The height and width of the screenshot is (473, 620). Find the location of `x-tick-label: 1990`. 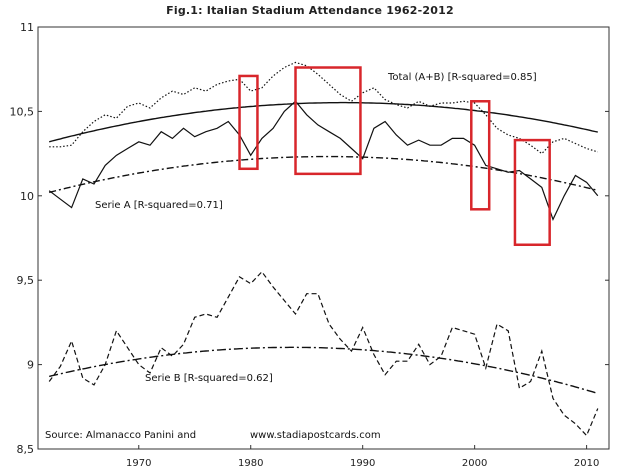

x-tick-label: 1990 is located at coordinates (362, 463).